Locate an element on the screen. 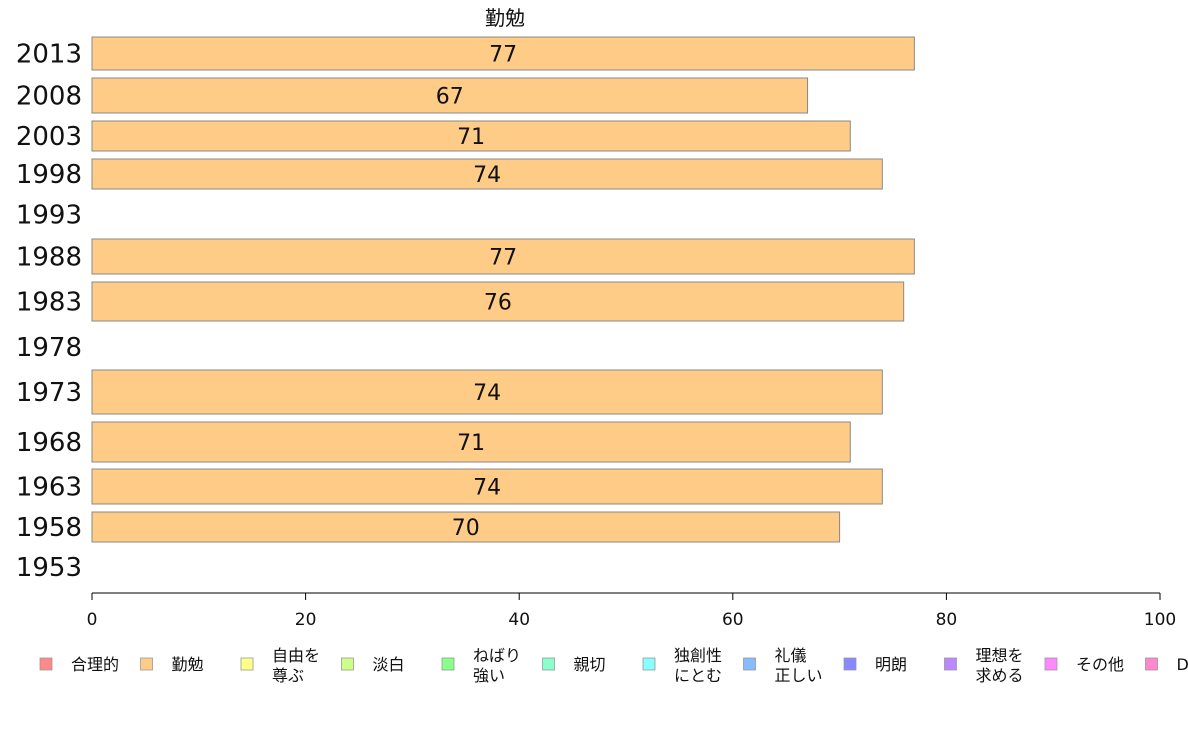  legend-label-4: ねばり強い is located at coordinates (497, 665).